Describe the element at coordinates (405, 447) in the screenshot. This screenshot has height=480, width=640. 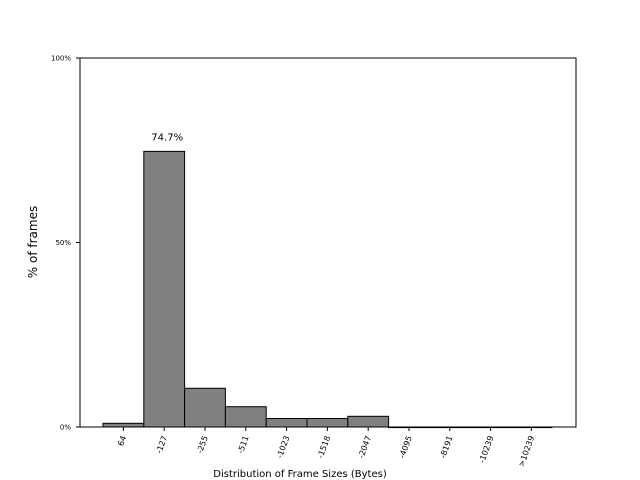
I see `x-tick-label: -4095` at that location.